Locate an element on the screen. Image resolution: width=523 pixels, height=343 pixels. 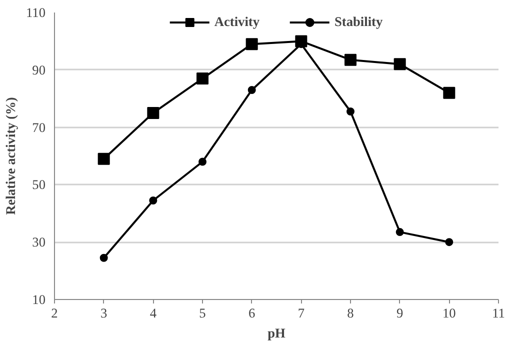
x-tick-label: 8 is located at coordinates (350, 313).